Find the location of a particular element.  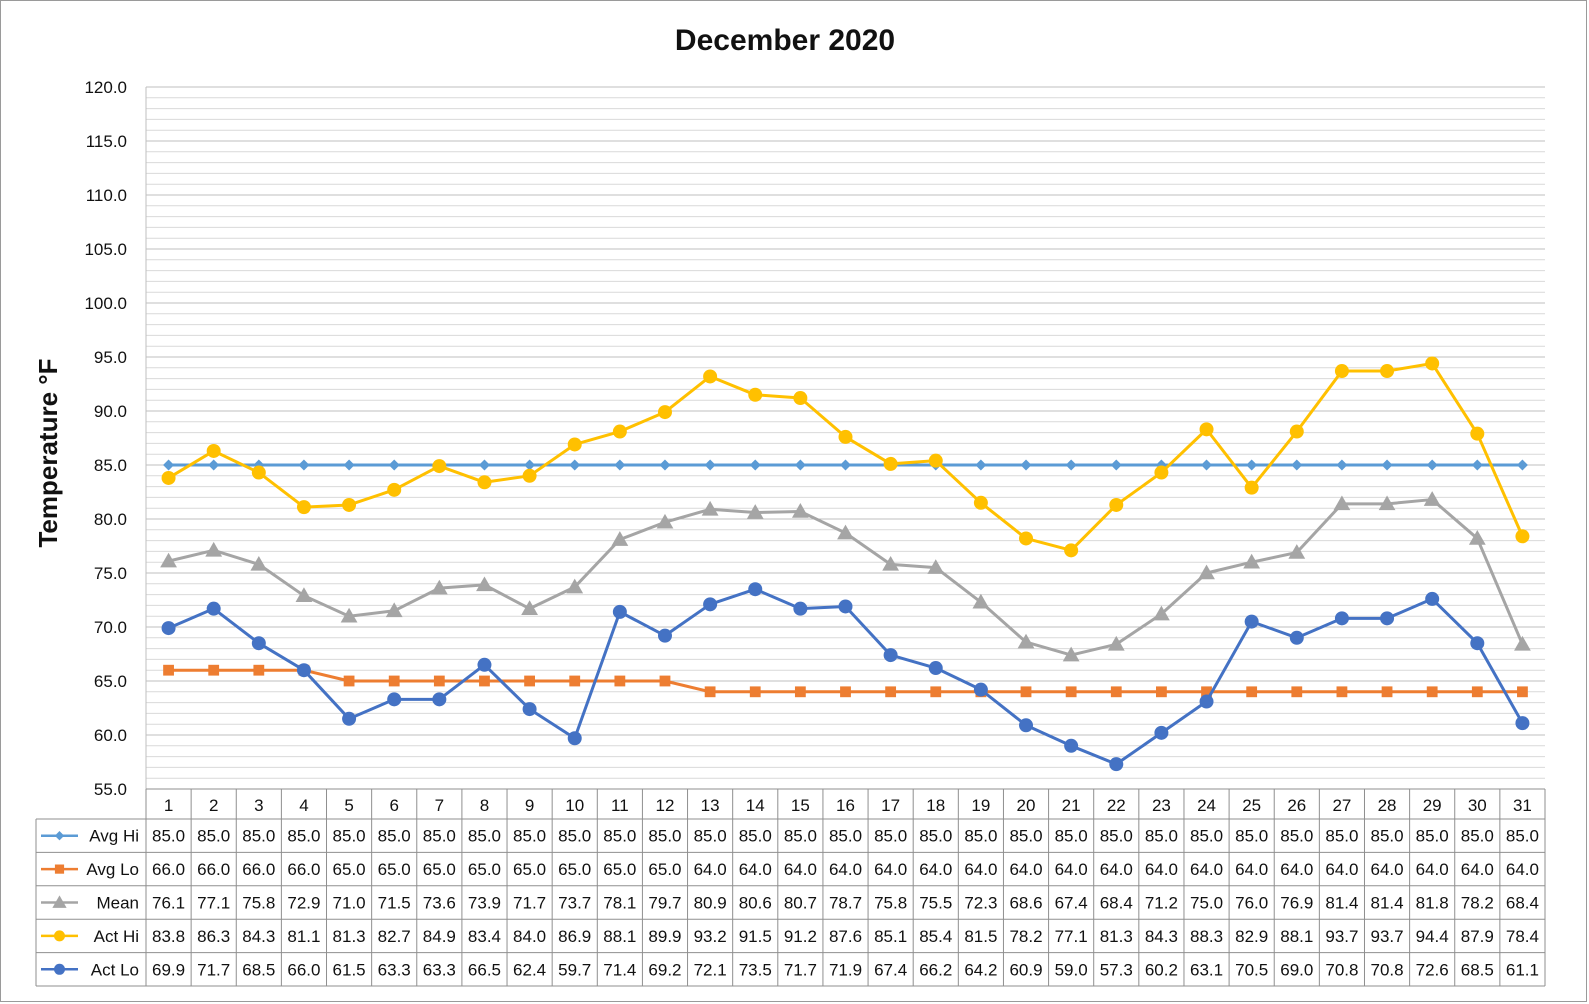

chart-title: December 2020 is located at coordinates (785, 40).